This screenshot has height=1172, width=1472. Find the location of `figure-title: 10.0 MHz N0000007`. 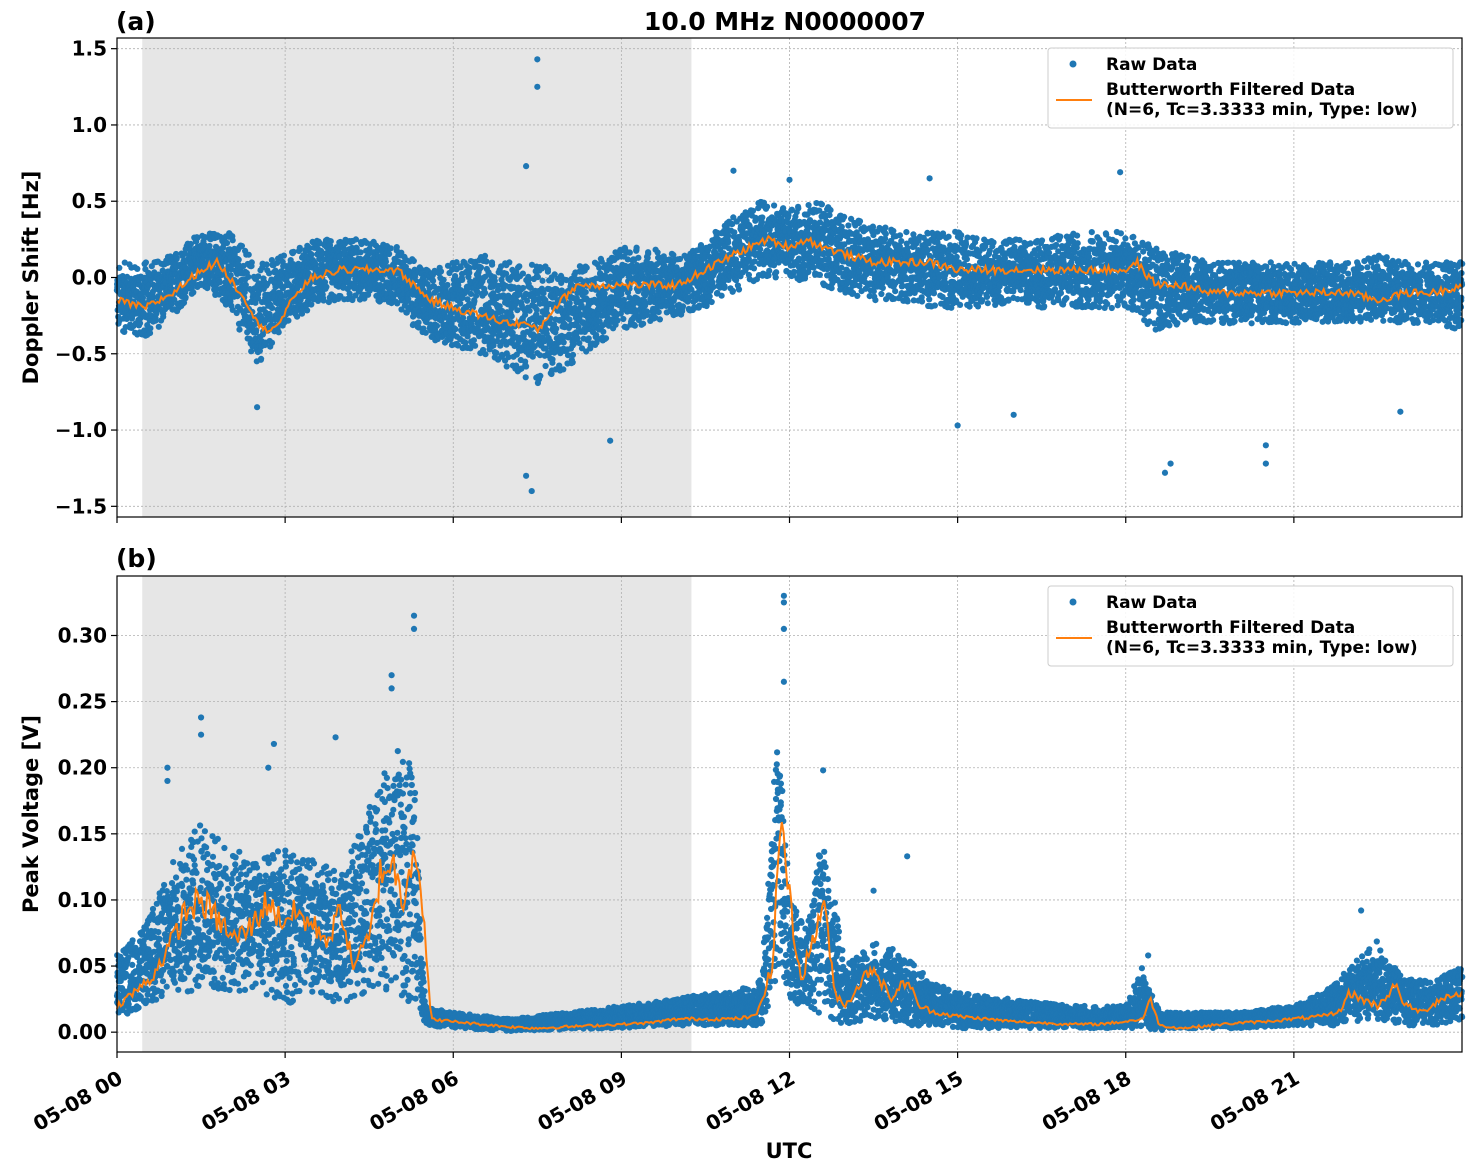

figure-title: 10.0 MHz N0000007 is located at coordinates (785, 21).